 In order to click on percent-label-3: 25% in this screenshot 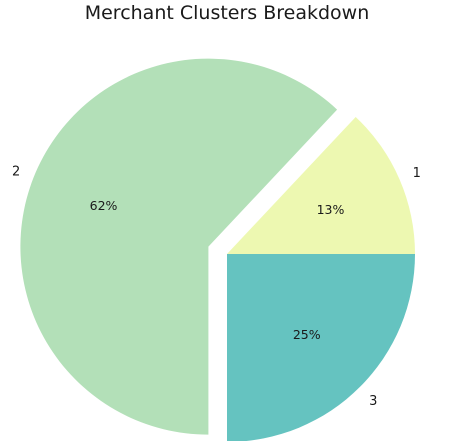, I will do `click(307, 334)`.